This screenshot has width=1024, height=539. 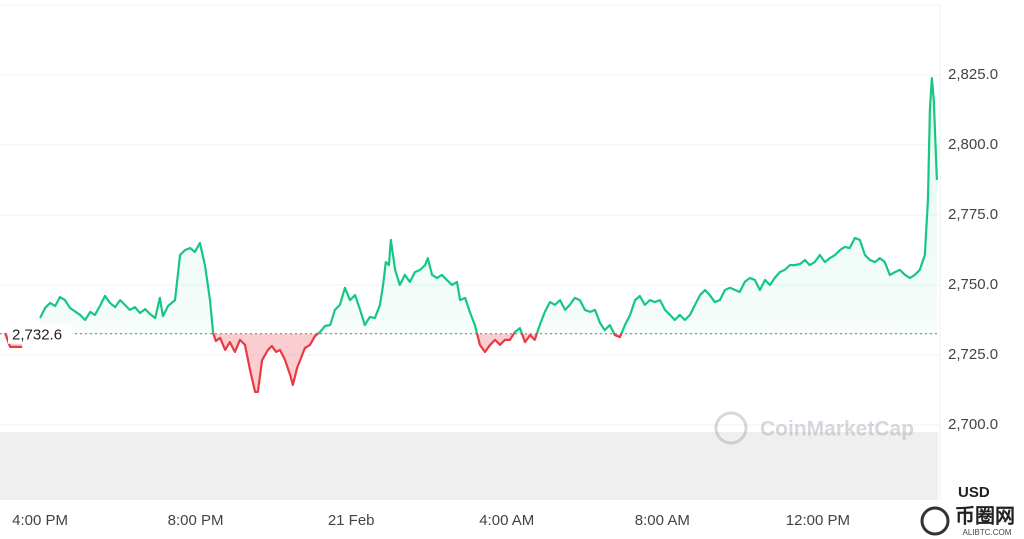 What do you see at coordinates (973, 284) in the screenshot?
I see `y-tick-label: 2,750.0` at bounding box center [973, 284].